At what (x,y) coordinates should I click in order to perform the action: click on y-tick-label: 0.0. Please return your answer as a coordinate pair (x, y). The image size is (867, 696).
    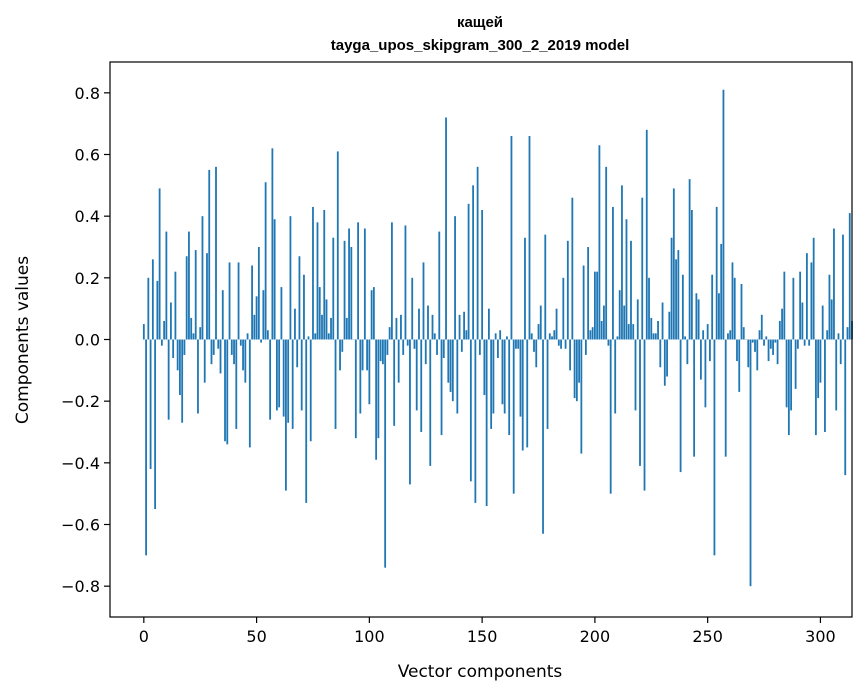
    Looking at the image, I should click on (87, 340).